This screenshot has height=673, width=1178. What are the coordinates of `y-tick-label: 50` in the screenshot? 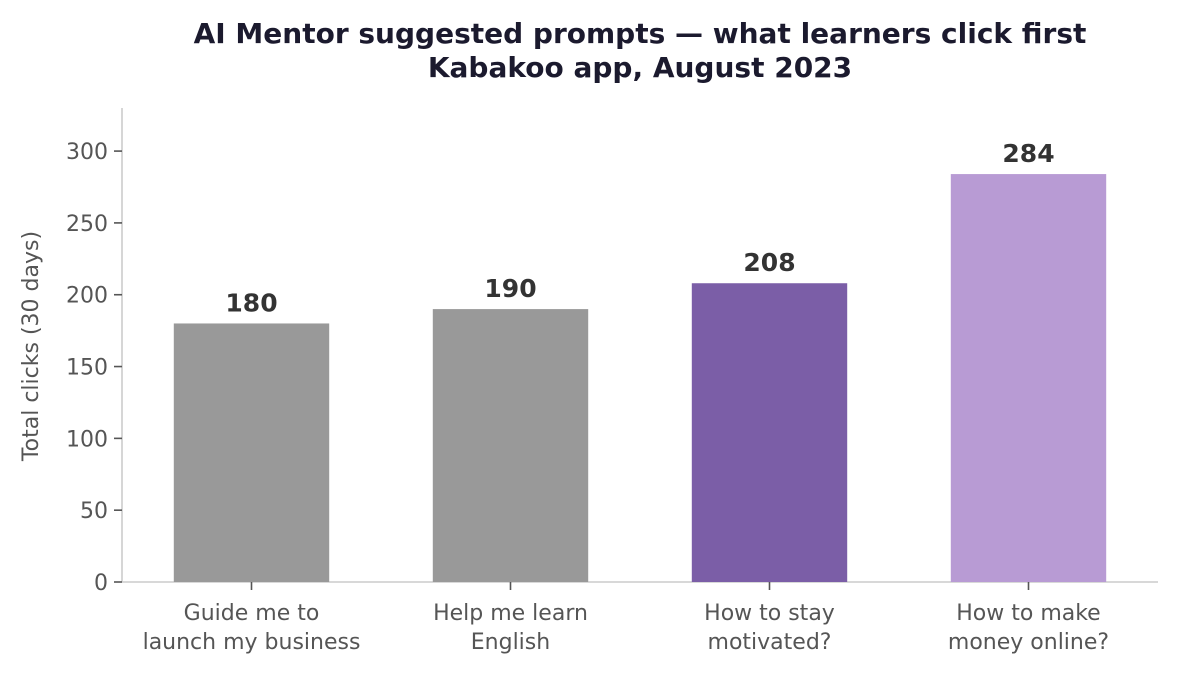 It's located at (94, 511).